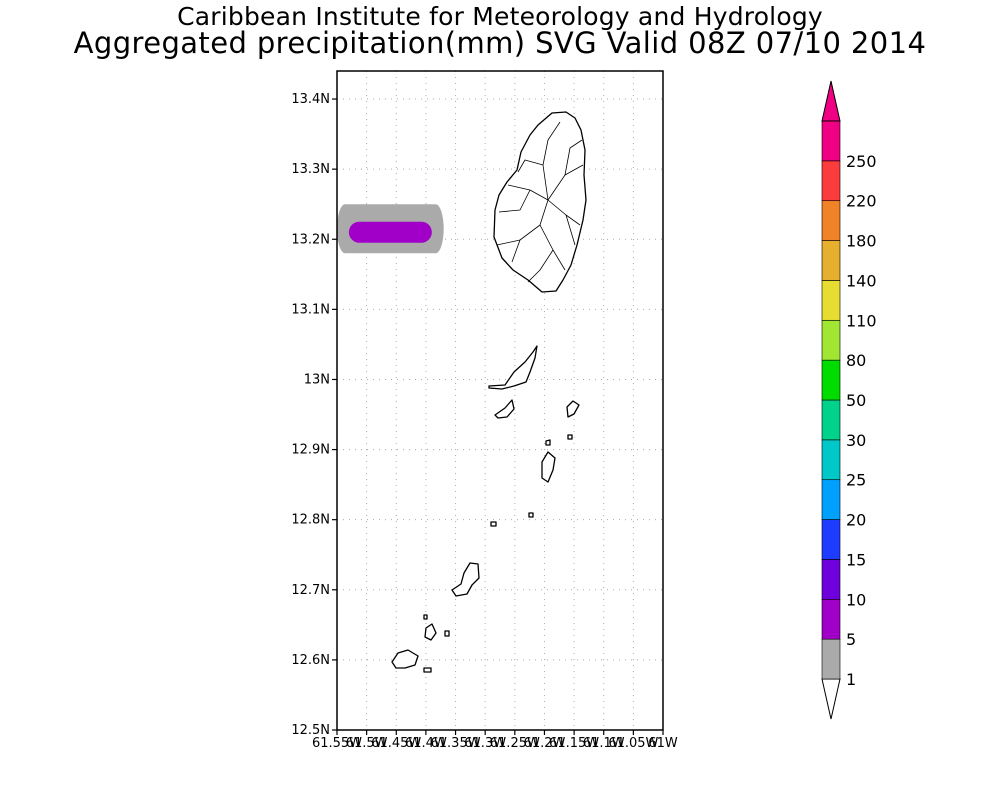 The width and height of the screenshot is (1000, 800). What do you see at coordinates (310, 730) in the screenshot?
I see `y-tick-label: 12.5N` at bounding box center [310, 730].